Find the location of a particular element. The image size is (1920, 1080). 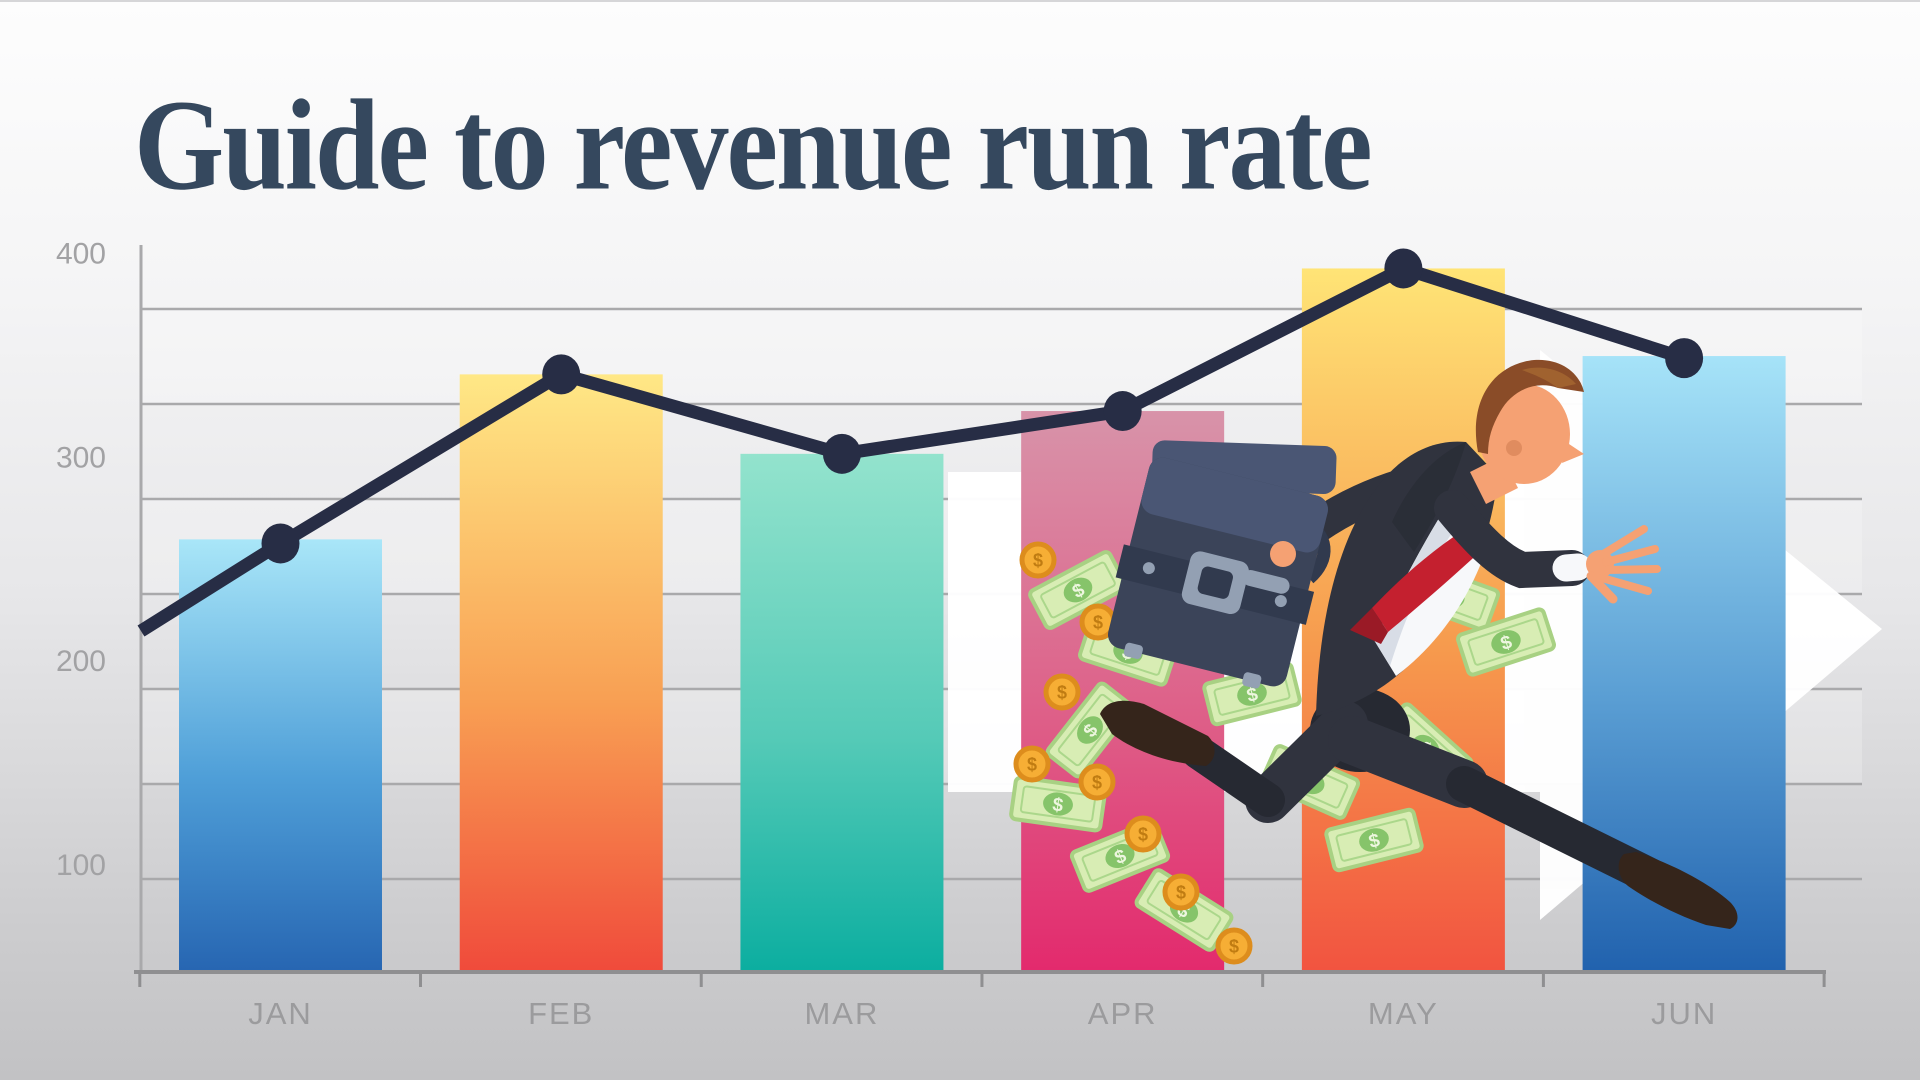

nose is located at coordinates (1573, 452).